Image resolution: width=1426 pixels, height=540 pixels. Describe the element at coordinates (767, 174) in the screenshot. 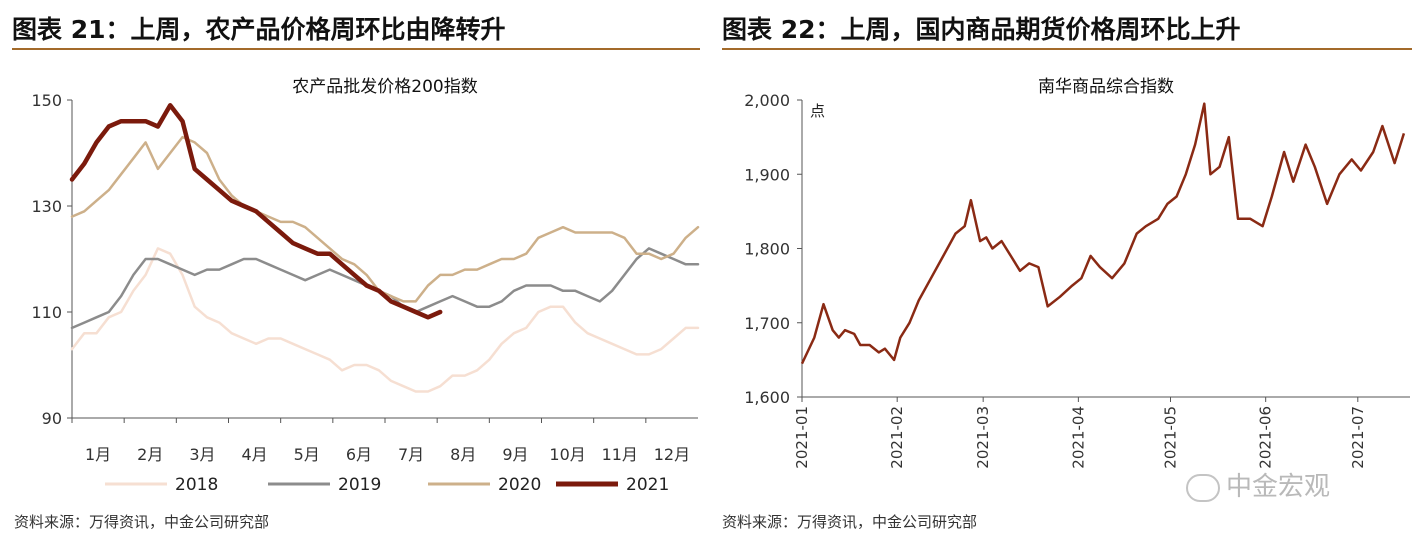

I see `y-tick-label-right: 1,900` at that location.